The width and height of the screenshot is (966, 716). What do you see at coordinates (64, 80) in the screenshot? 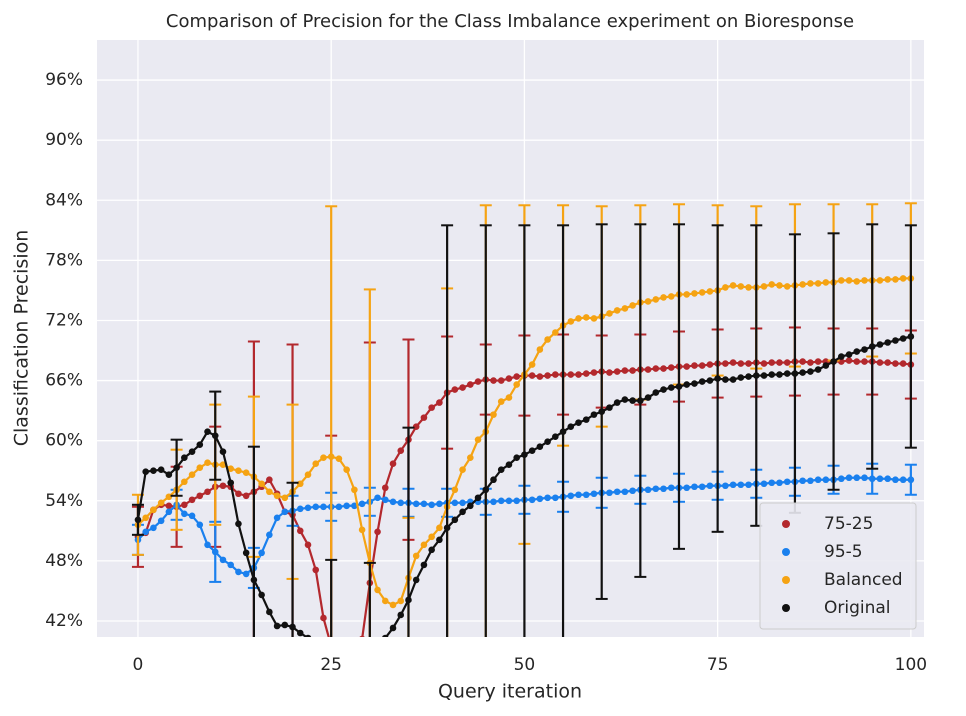
I see `y-tick-label: 96%` at bounding box center [64, 80].